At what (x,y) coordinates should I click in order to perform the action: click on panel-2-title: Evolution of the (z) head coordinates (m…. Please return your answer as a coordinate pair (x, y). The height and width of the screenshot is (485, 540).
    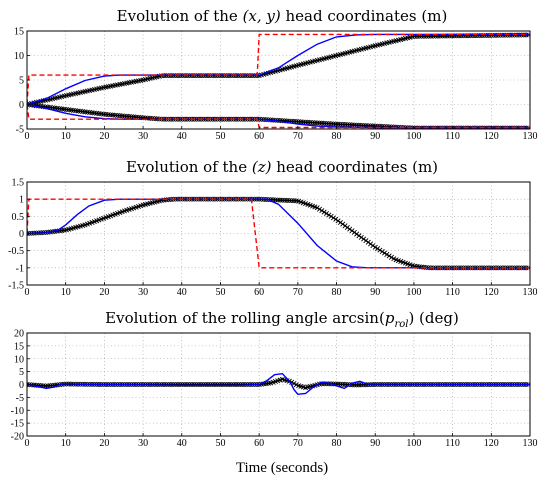
    Looking at the image, I should click on (282, 167).